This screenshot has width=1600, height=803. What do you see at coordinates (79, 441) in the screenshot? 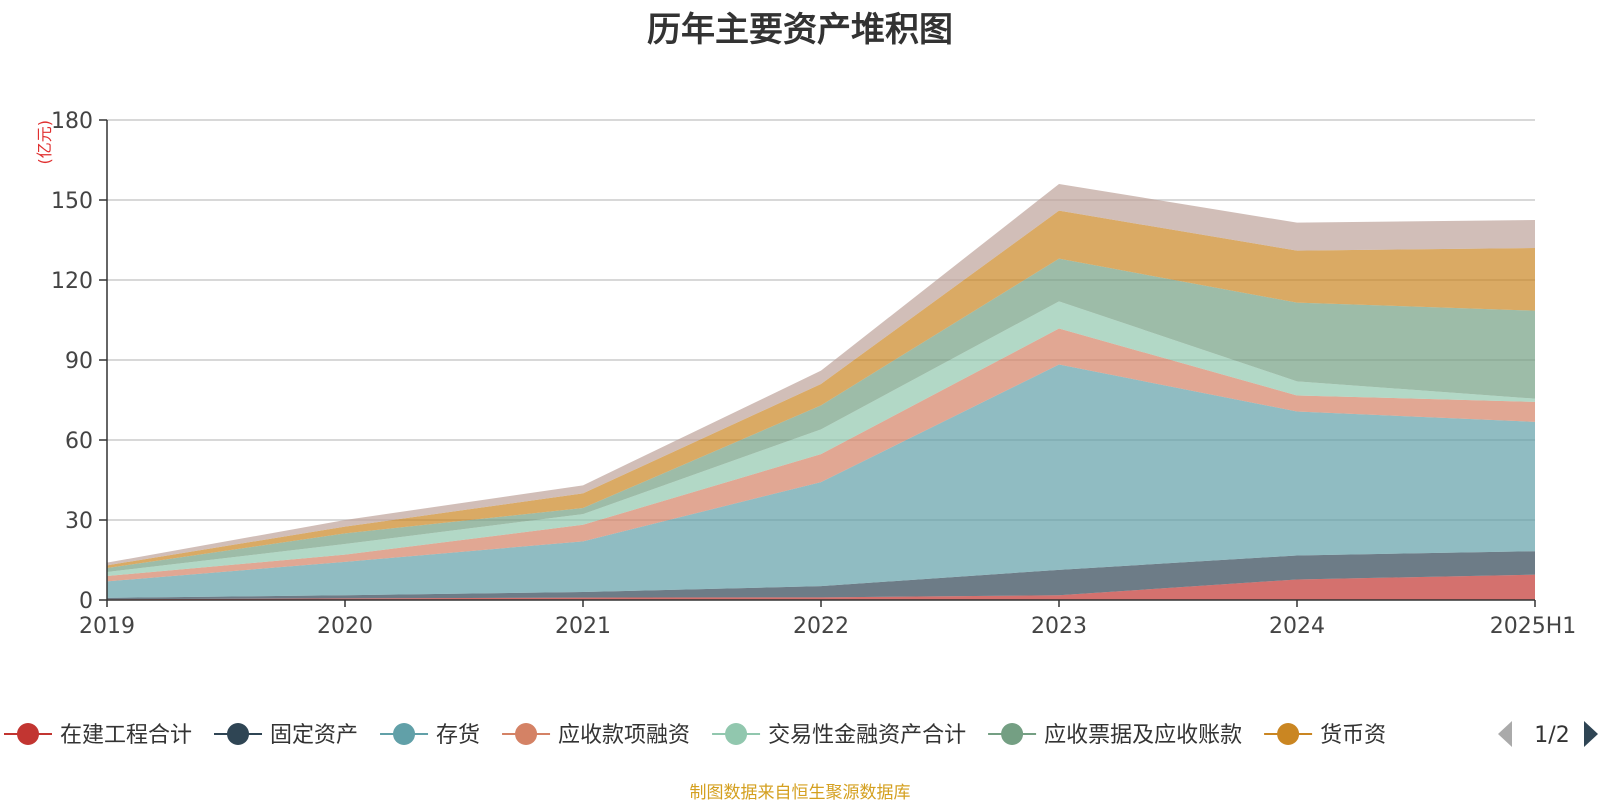
I see `y-tick-label: 60` at bounding box center [79, 441].